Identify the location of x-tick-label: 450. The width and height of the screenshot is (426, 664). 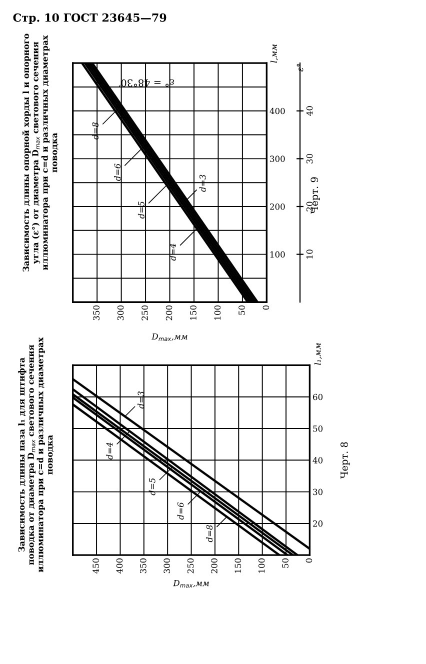
(95, 566).